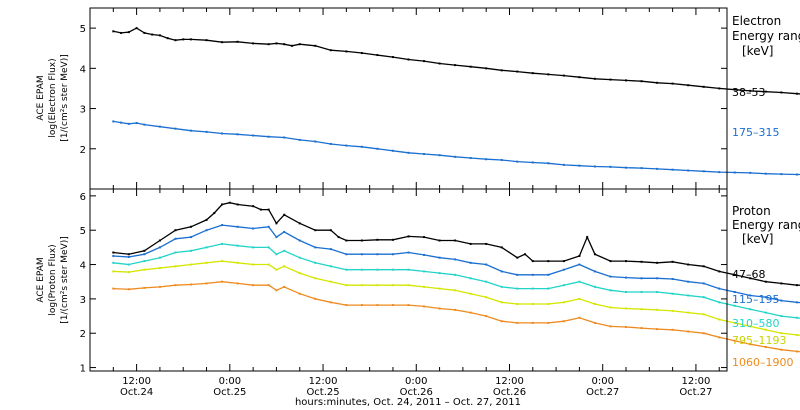 The image size is (800, 410). I want to click on y-tick-label: 3, so click(83, 300).